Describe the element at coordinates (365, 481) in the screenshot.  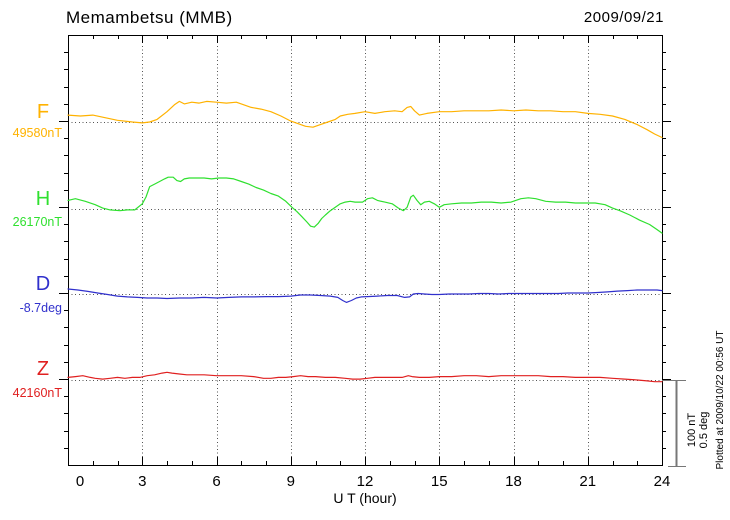
I see `x-tick-label-12: 12` at that location.